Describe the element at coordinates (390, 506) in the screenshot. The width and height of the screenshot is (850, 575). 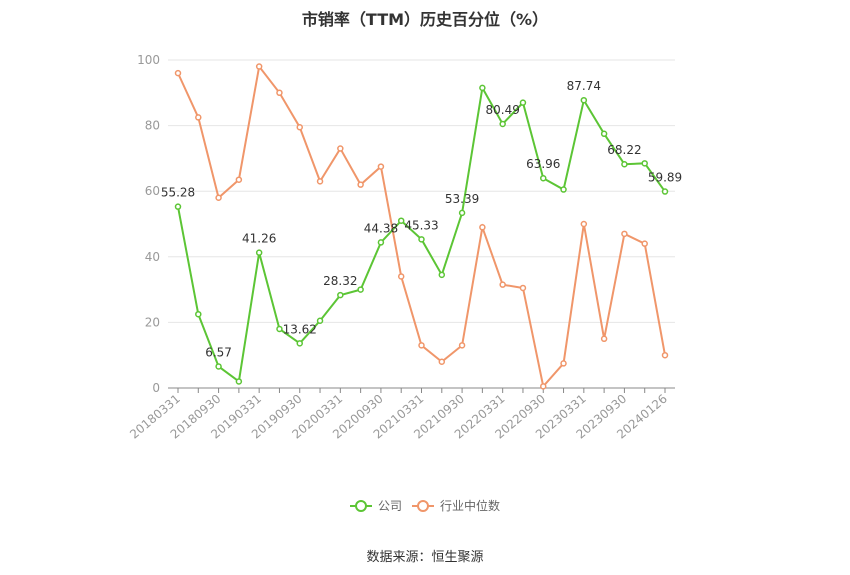
I see `legend-label-company: 公司` at that location.